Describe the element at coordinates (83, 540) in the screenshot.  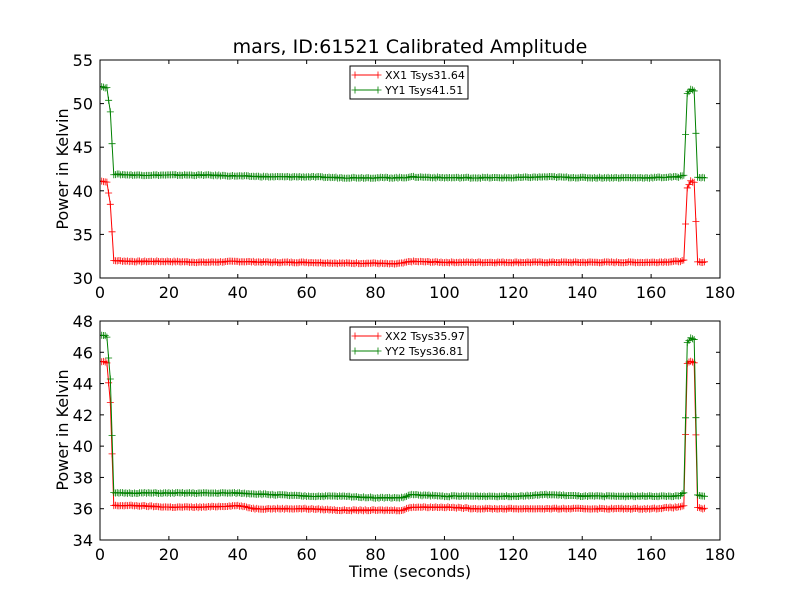
I see `y-tick-label: 34` at that location.